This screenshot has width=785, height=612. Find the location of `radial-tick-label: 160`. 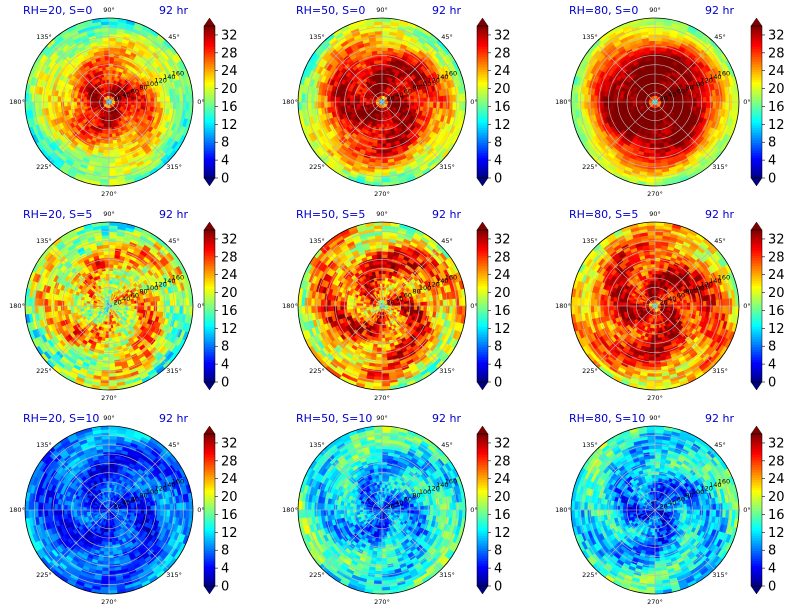

radial-tick-label: 160 is located at coordinates (724, 481).